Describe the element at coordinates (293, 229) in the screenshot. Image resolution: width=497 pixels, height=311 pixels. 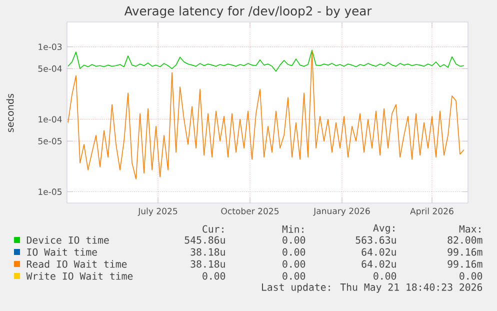
I see `text: Min:` at that location.